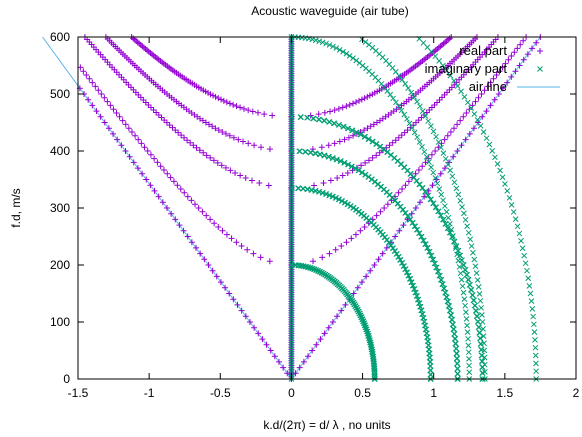 The image size is (582, 437). Describe the element at coordinates (78, 393) in the screenshot. I see `x-tick-label: -1.5` at that location.